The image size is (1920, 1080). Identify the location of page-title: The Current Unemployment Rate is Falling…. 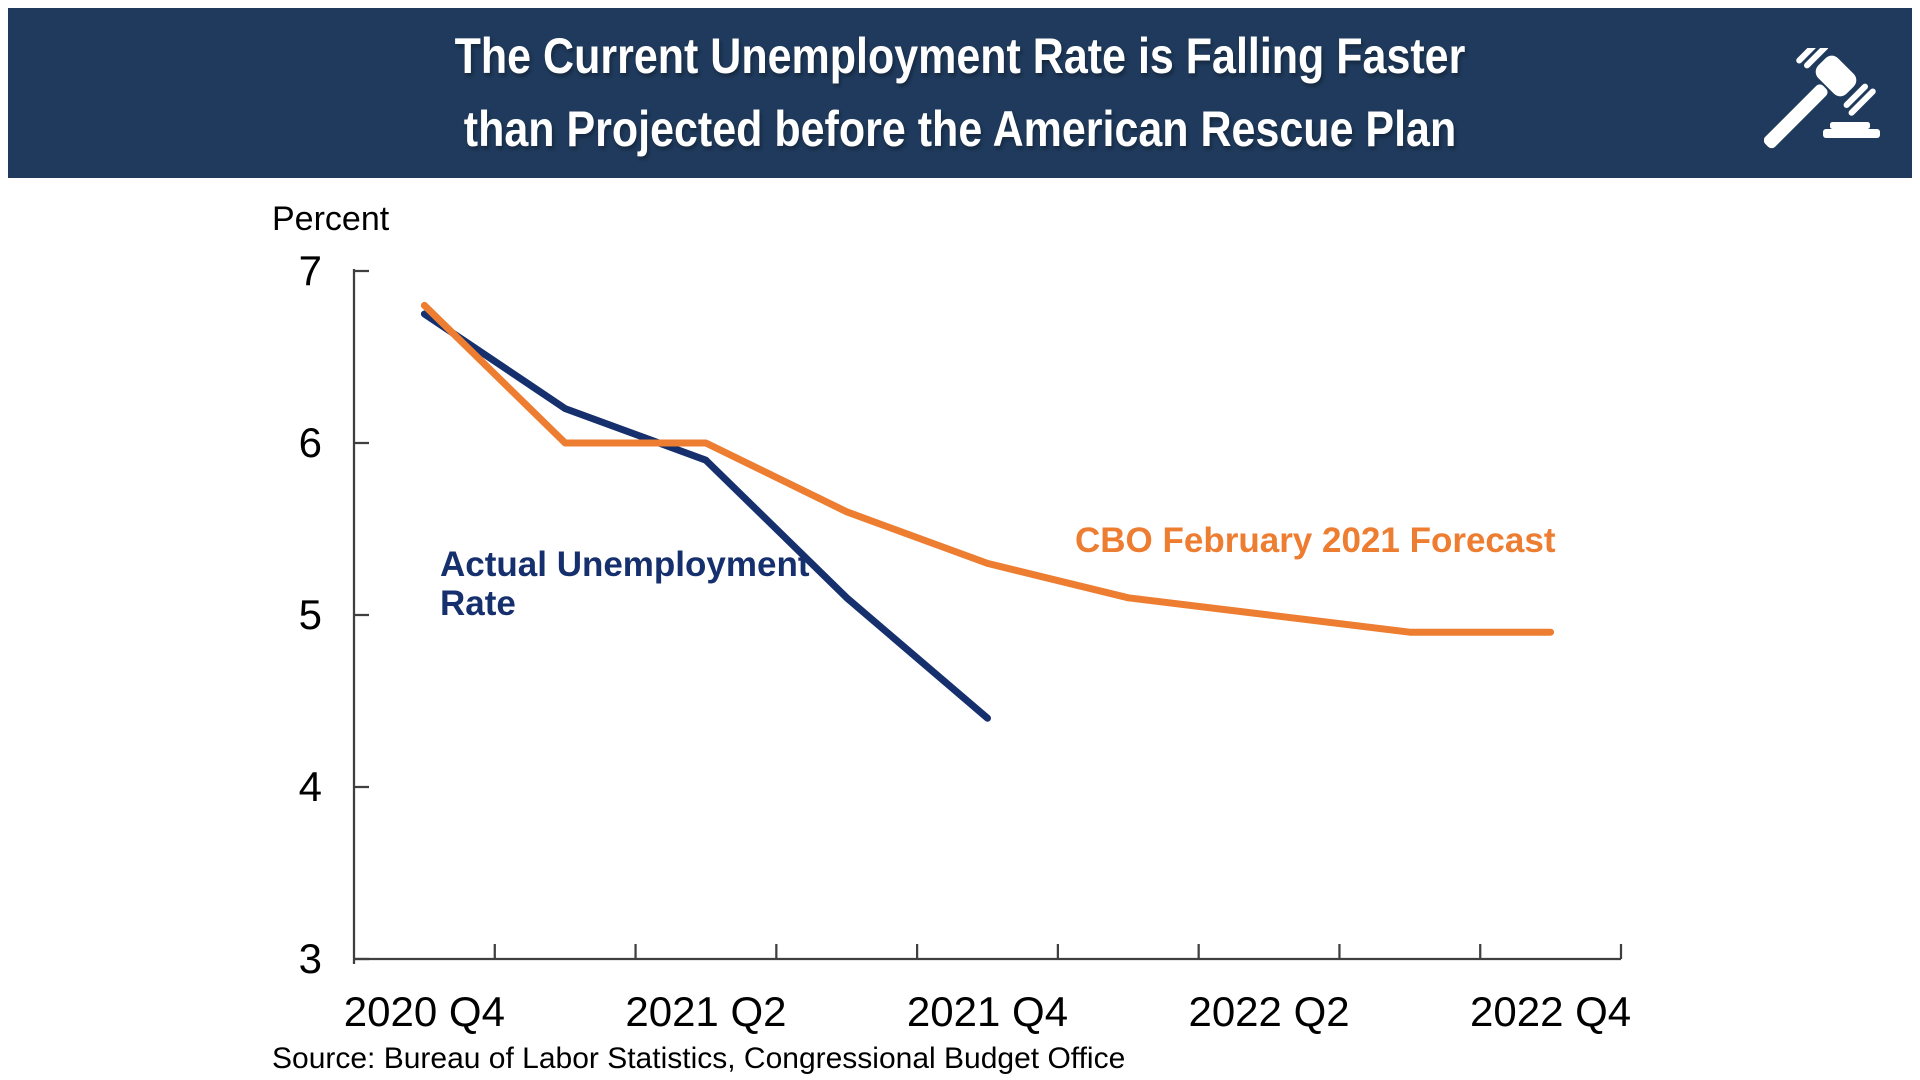
(960, 93).